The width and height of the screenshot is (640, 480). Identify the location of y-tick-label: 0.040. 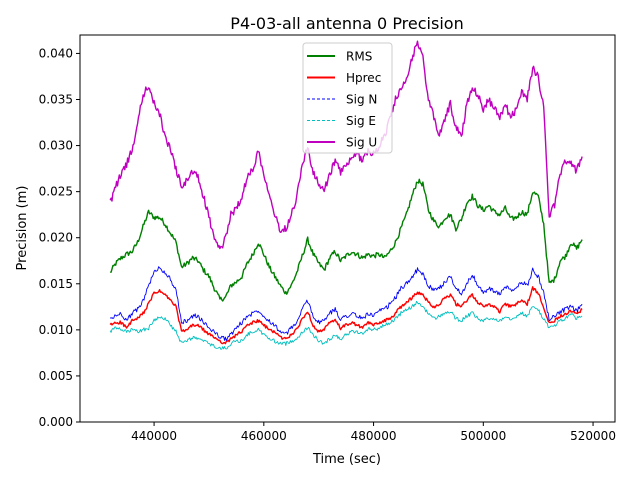
(56, 53).